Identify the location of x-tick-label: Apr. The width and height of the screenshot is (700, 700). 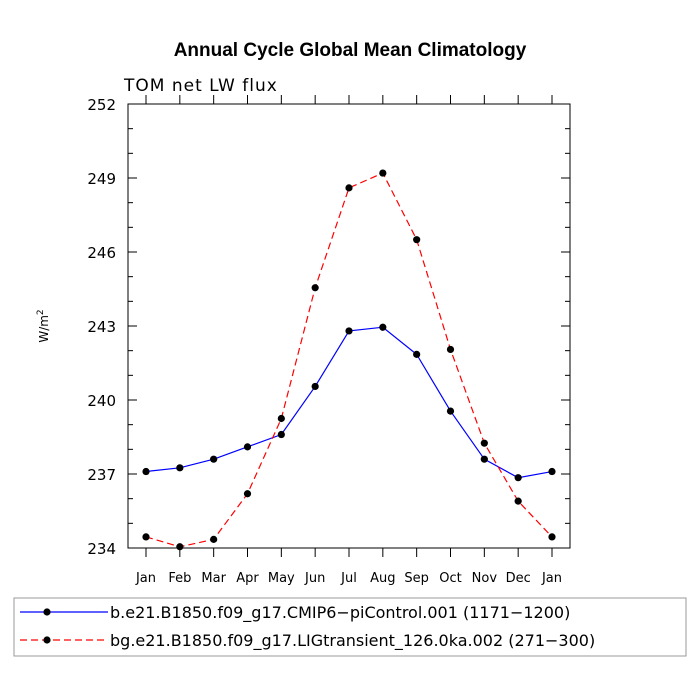
(247, 578).